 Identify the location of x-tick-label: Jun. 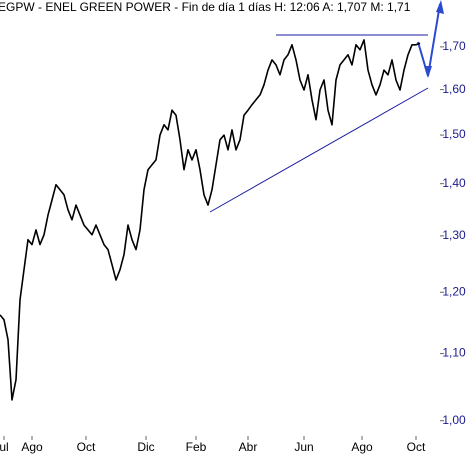
(303, 447).